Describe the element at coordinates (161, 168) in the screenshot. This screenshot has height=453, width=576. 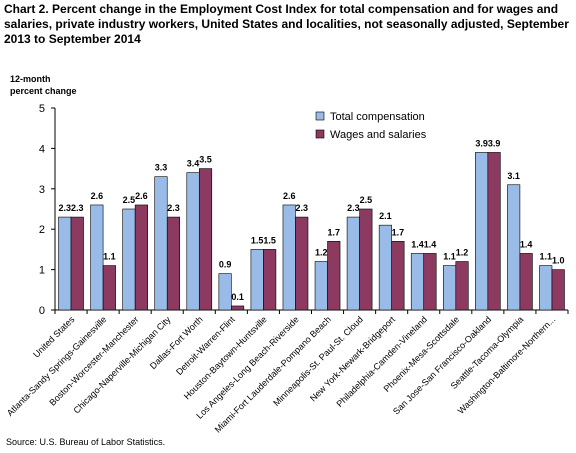
I see `data-label-total-compensation: 3.3` at that location.